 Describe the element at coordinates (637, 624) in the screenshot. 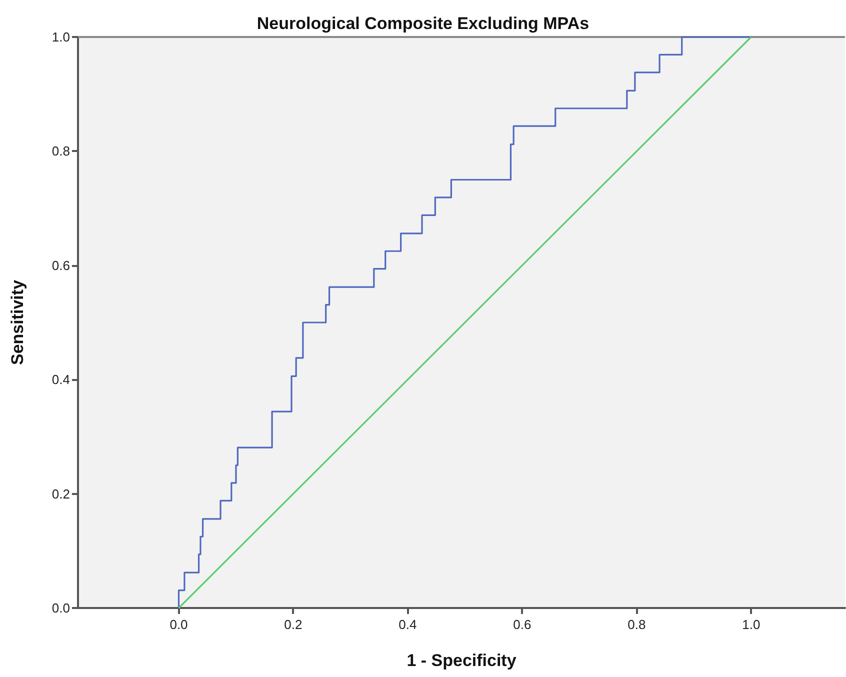

I see `x-tick-label: 0.8` at that location.